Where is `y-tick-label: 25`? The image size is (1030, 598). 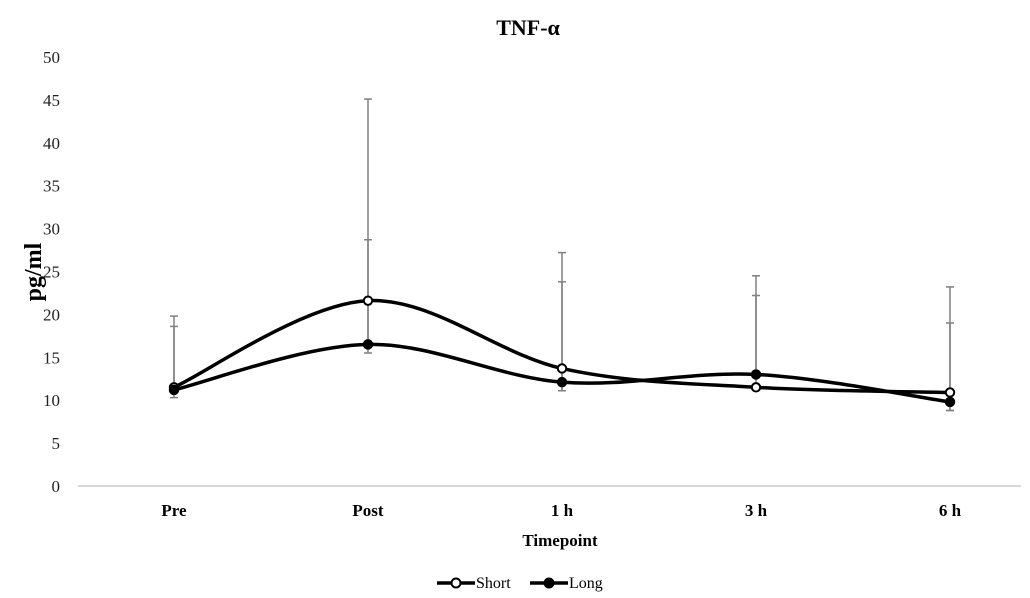
y-tick-label: 25 is located at coordinates (51, 272).